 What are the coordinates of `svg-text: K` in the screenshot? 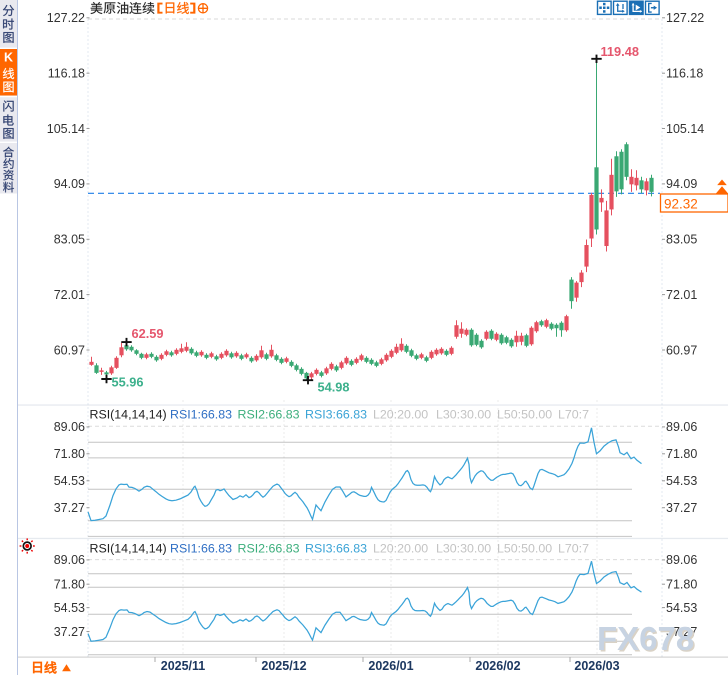 It's located at (8, 58).